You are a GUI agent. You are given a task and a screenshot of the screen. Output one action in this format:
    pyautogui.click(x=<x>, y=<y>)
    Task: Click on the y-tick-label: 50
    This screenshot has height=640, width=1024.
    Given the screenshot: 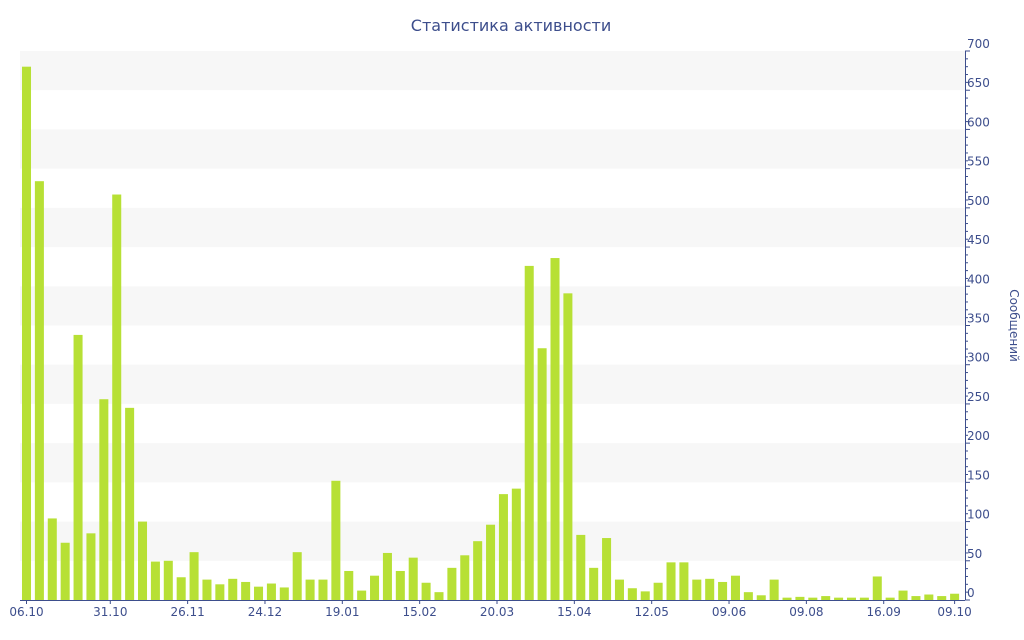 What is the action you would take?
    pyautogui.click(x=974, y=554)
    